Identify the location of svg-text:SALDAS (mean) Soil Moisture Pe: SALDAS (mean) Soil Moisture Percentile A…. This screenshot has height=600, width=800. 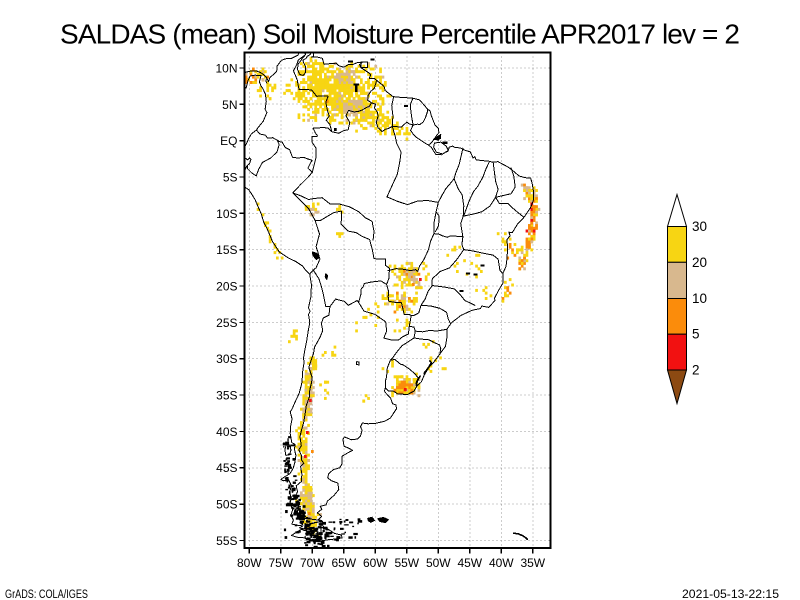
(400, 34).